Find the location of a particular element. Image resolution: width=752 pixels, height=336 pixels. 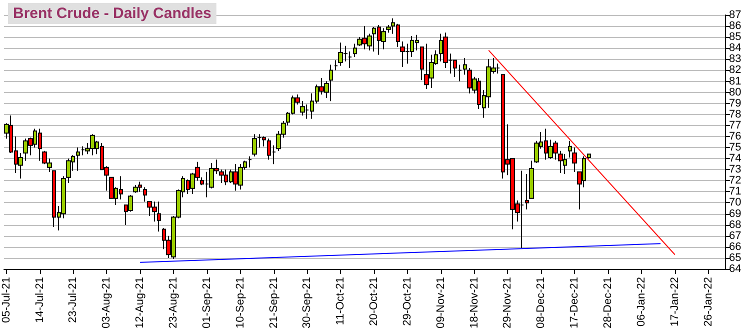

y-tick-label: 71 is located at coordinates (735, 192).